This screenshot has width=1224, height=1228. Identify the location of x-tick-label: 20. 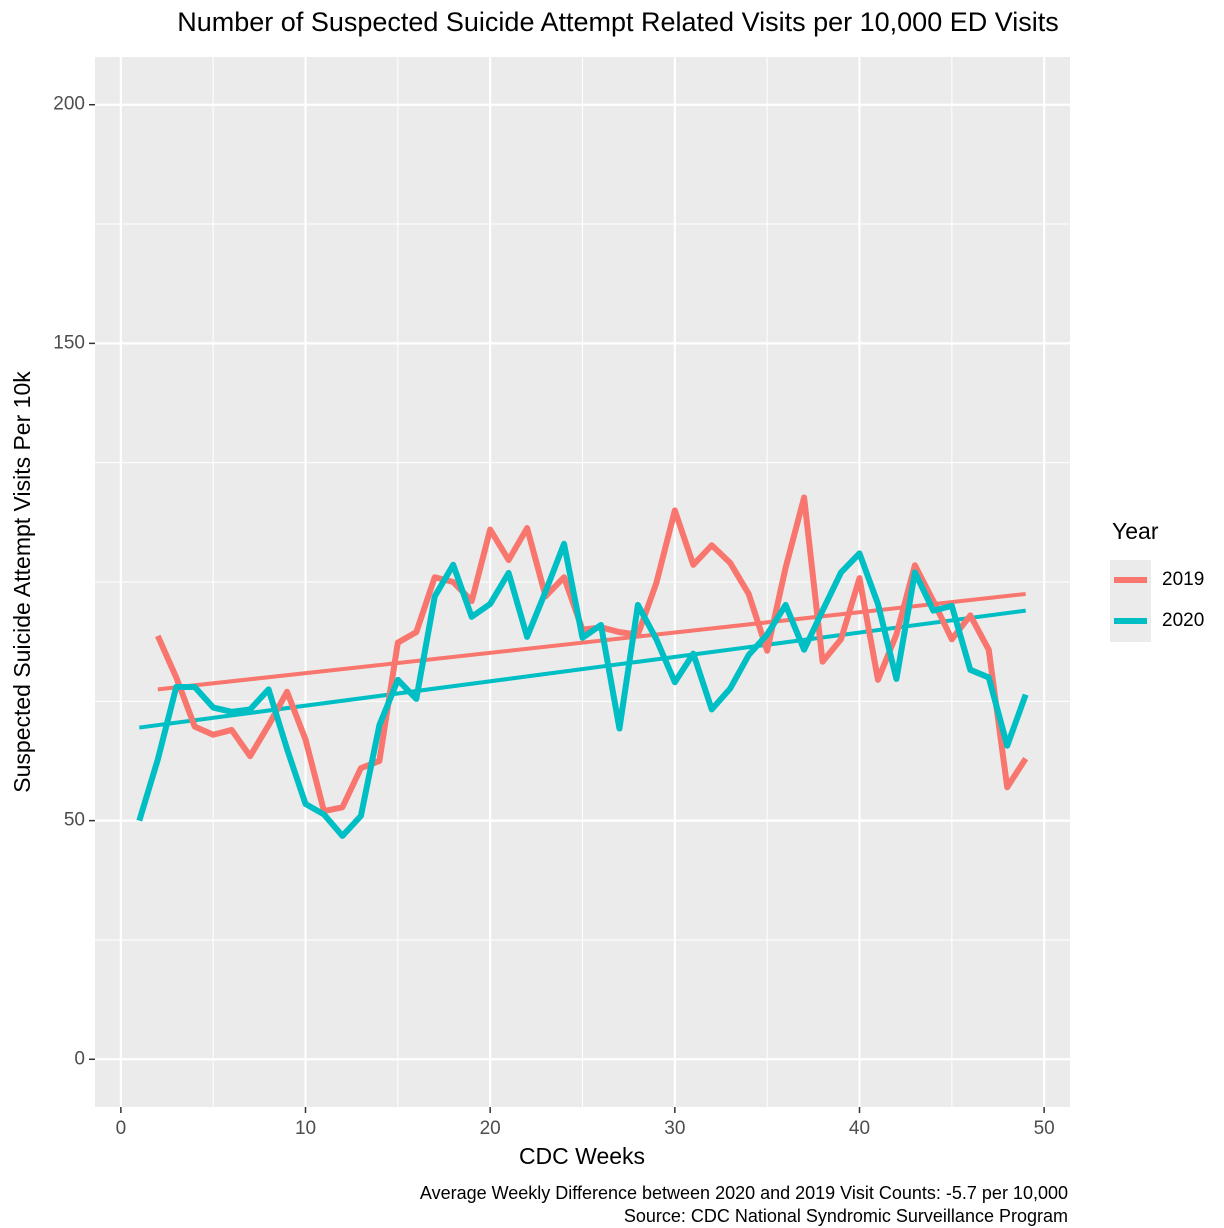
(490, 1128).